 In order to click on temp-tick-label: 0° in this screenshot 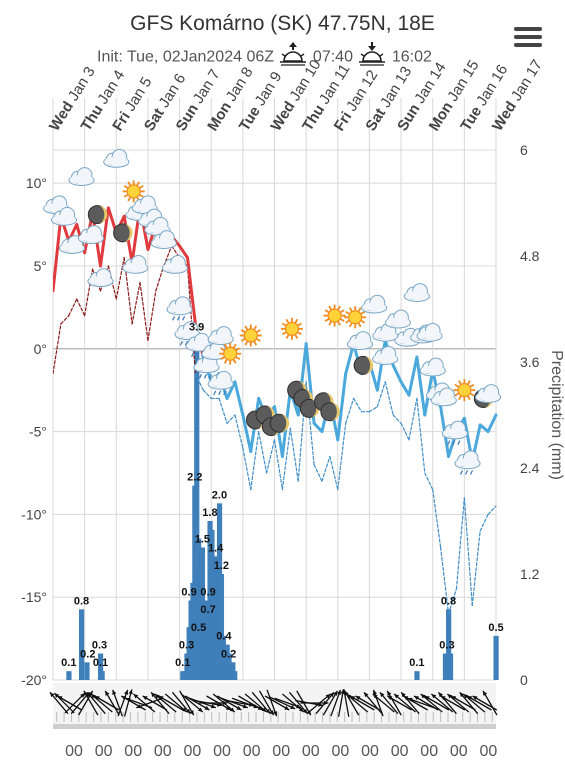, I will do `click(40, 349)`.